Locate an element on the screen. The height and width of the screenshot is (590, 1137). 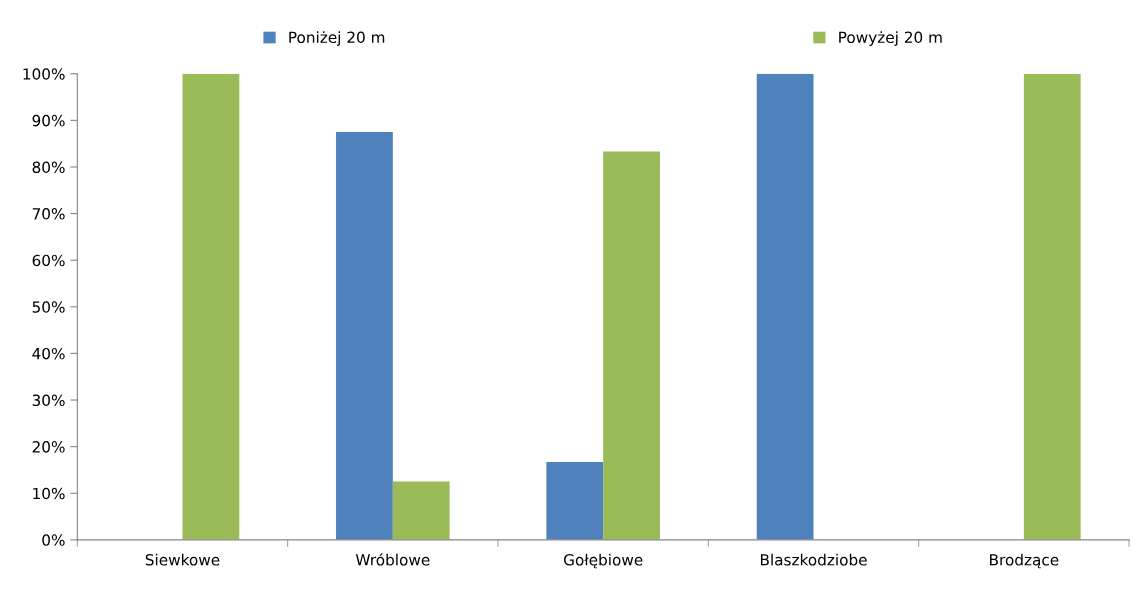
x-tick-label: Wróblowe is located at coordinates (392, 559).